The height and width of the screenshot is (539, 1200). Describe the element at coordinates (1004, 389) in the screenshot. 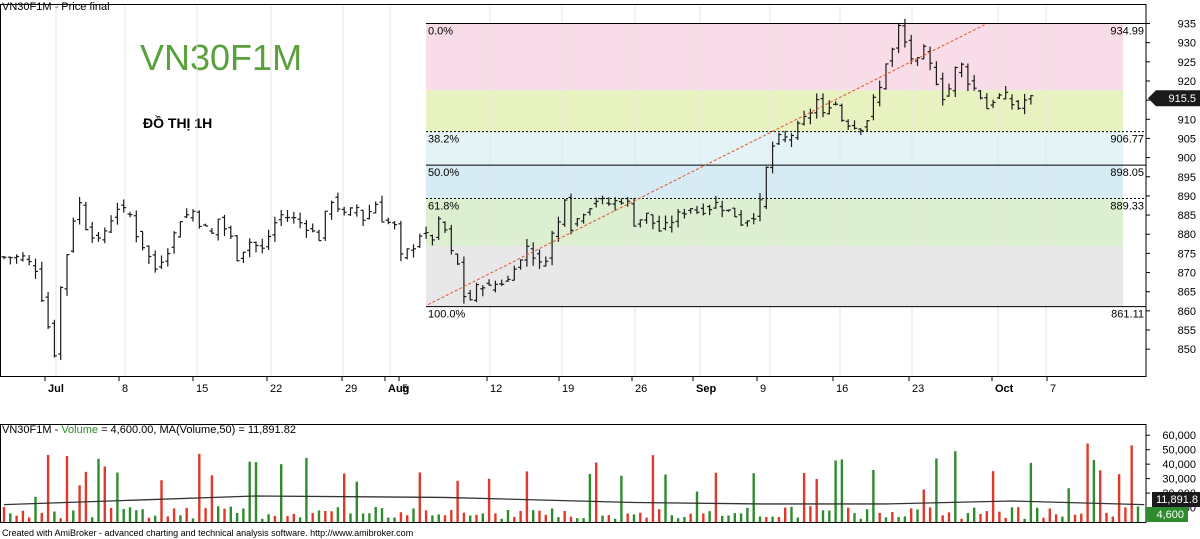

I see `date-axis-label: Oct` at that location.